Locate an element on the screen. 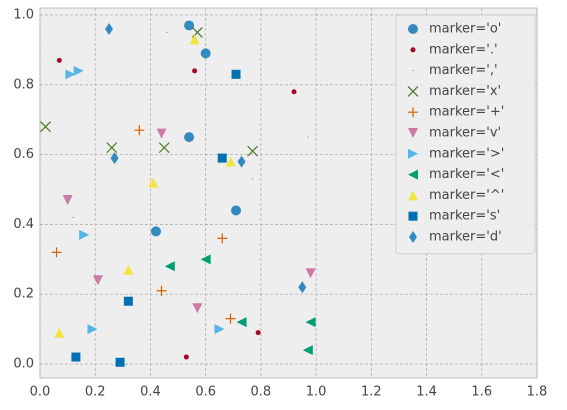  legend-label: marker='d' is located at coordinates (465, 237).